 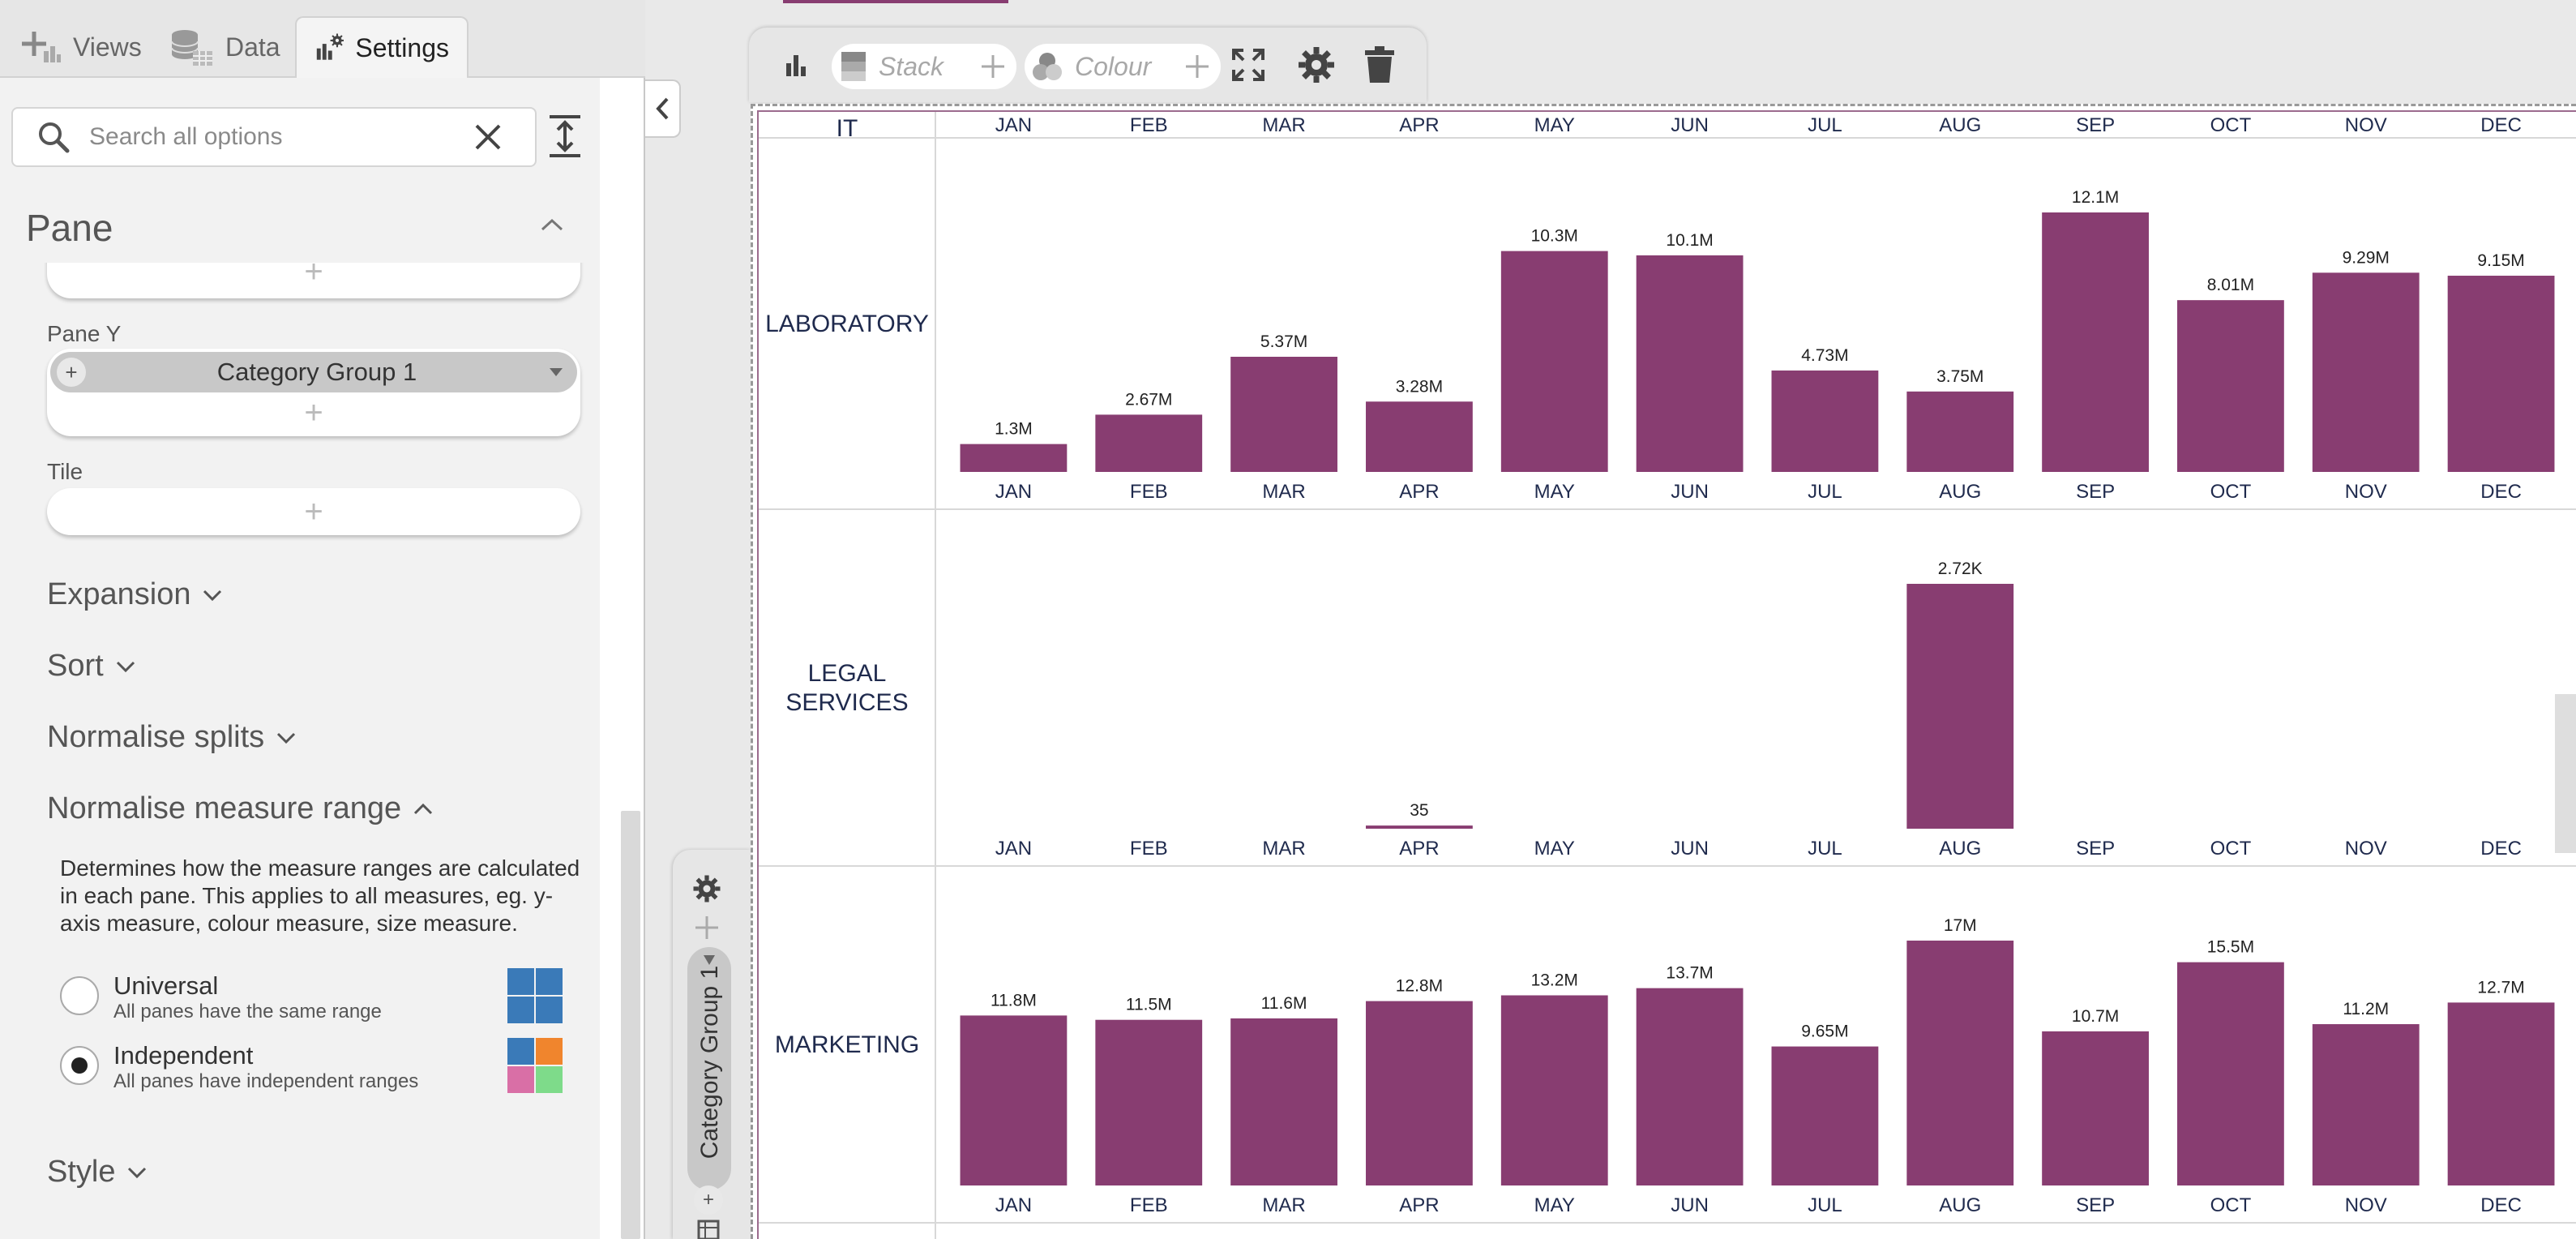 I want to click on pane-y-field-label: Category Group 1, so click(x=316, y=372).